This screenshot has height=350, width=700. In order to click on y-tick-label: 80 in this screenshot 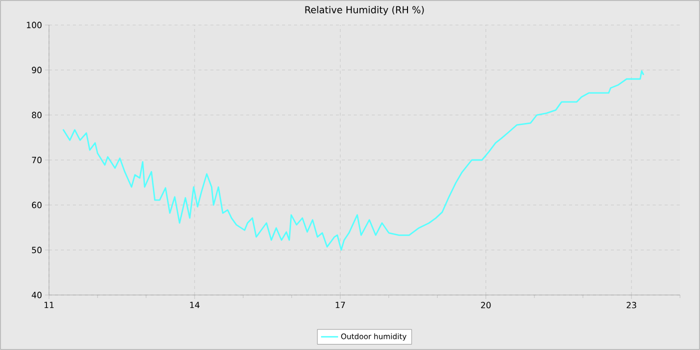, I will do `click(37, 115)`.